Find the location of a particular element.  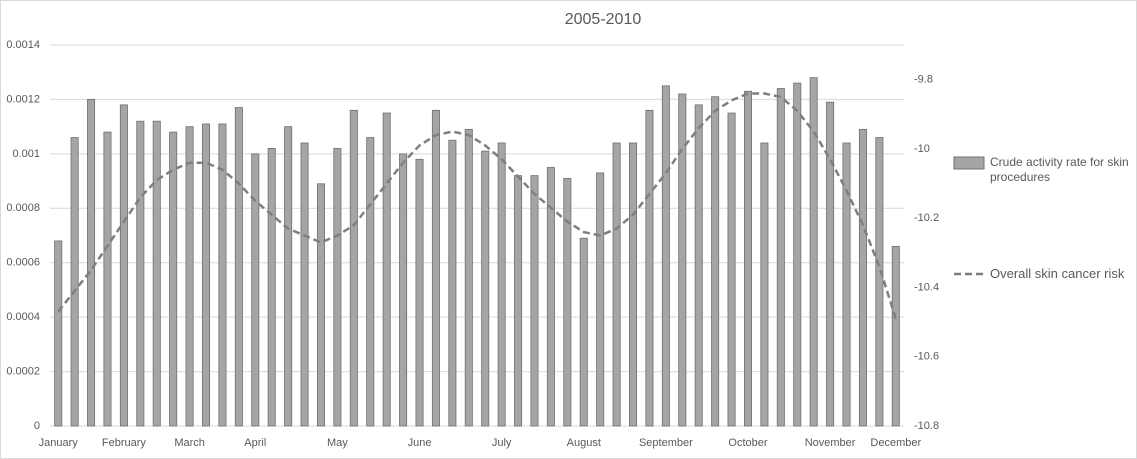

x-tick-label: February is located at coordinates (124, 443).